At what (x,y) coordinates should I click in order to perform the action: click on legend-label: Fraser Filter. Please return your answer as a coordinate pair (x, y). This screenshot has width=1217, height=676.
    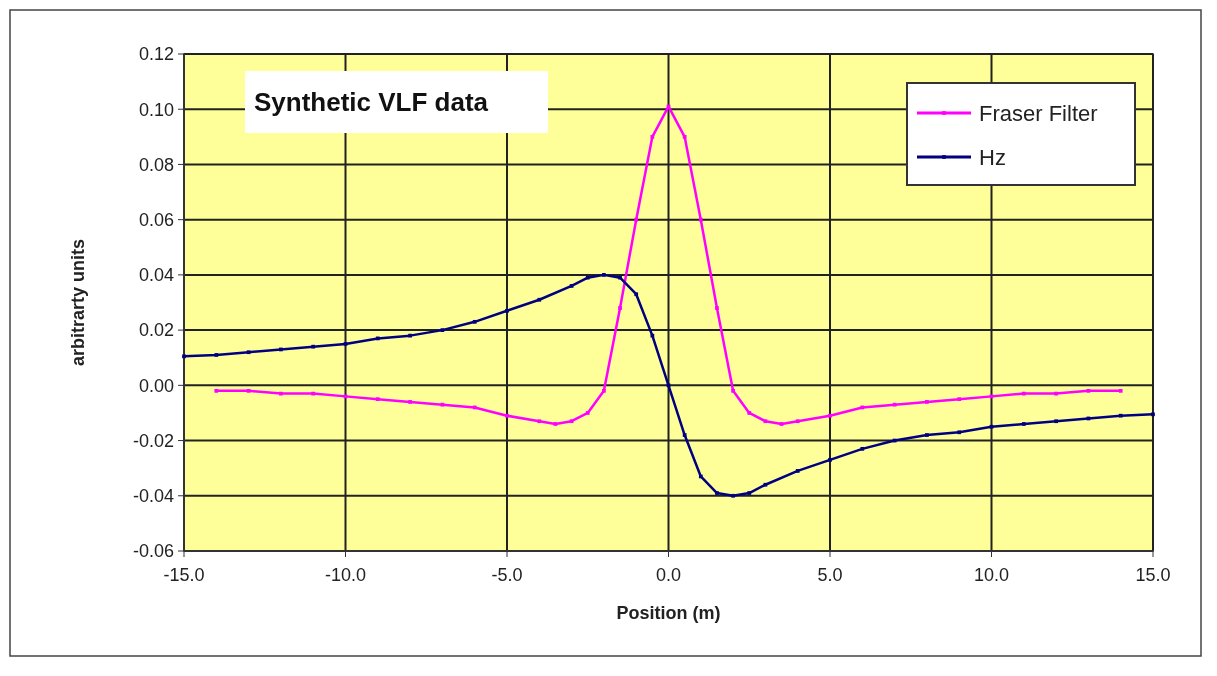
    Looking at the image, I should click on (1038, 113).